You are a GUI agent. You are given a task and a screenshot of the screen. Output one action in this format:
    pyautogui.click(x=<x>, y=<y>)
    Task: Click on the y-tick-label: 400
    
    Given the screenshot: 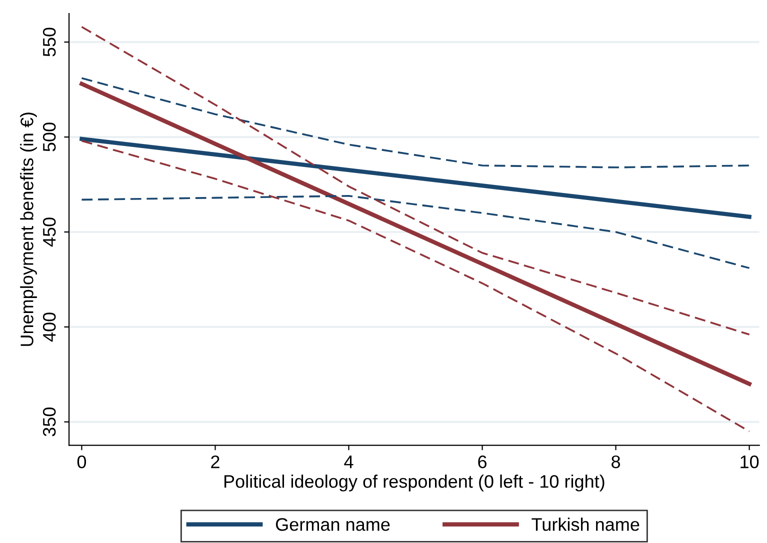 What is the action you would take?
    pyautogui.click(x=49, y=327)
    